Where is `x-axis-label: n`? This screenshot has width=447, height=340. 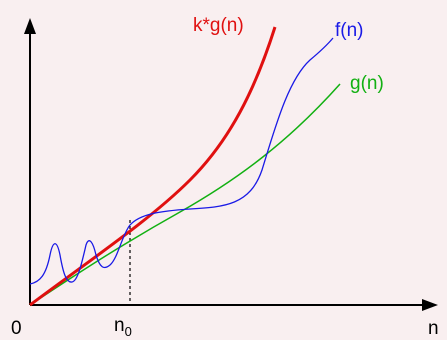 x-axis-label: n is located at coordinates (433, 328).